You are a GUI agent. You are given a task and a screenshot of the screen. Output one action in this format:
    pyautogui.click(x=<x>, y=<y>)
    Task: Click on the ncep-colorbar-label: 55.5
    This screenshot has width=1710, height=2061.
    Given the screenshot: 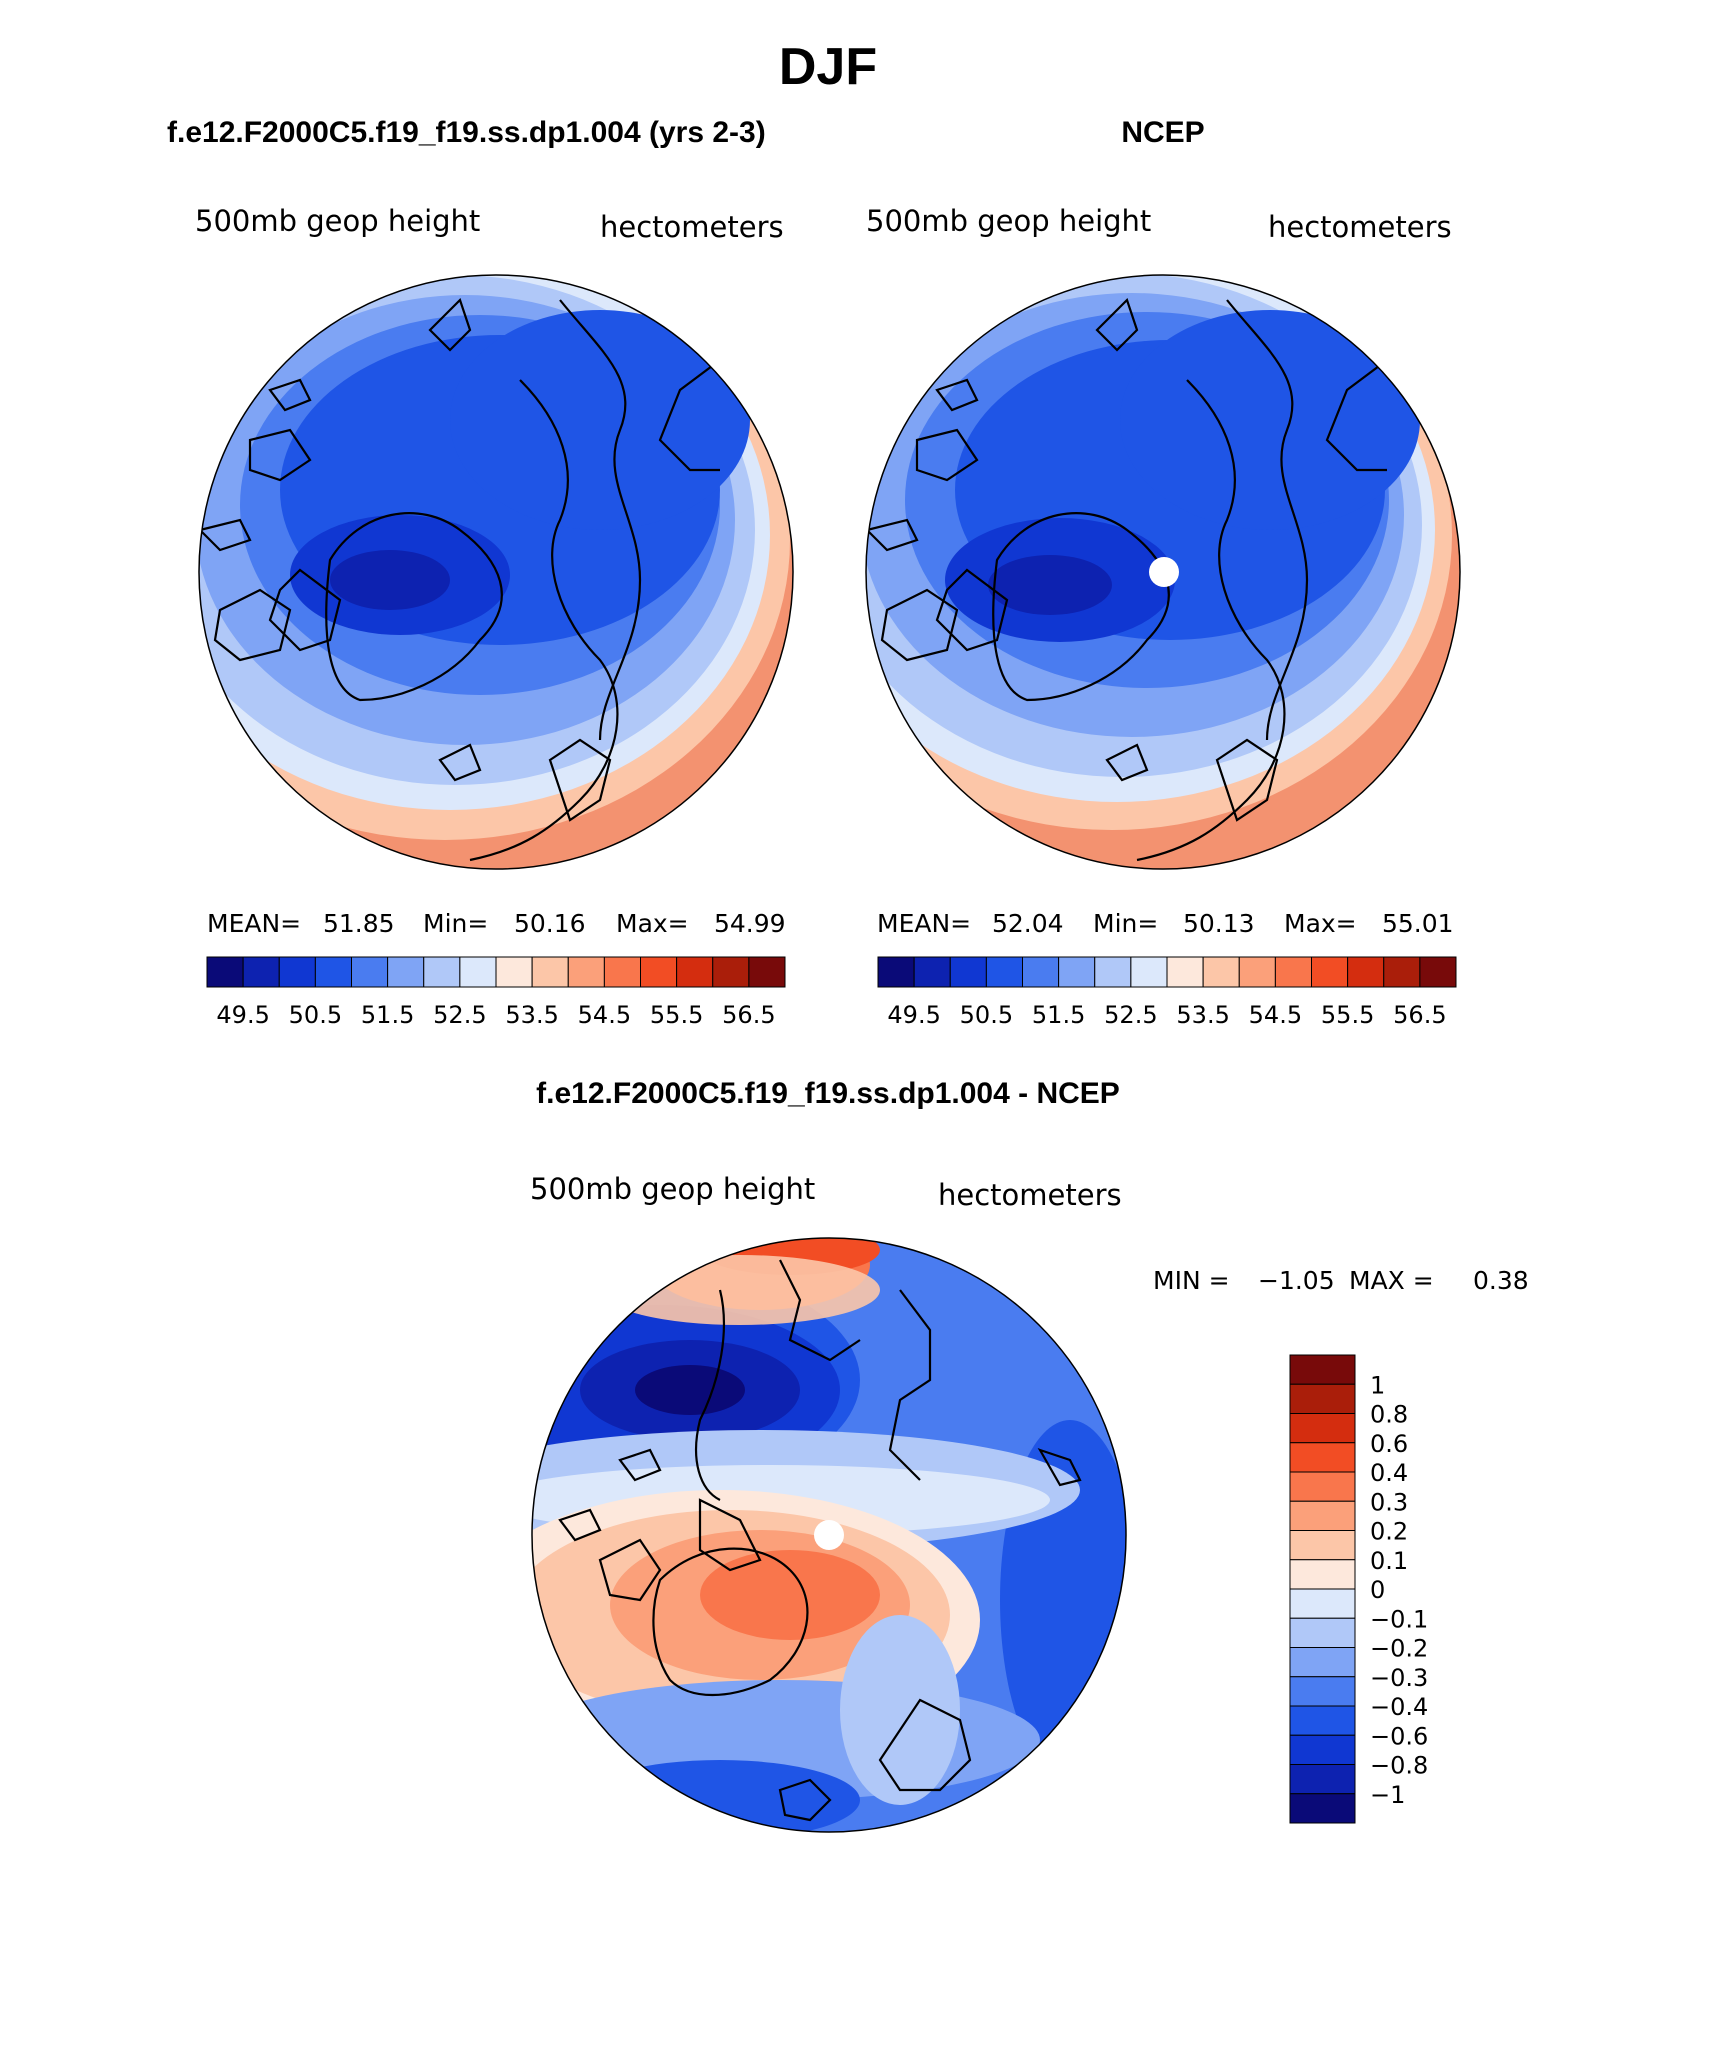 What is the action you would take?
    pyautogui.click(x=1347, y=1015)
    